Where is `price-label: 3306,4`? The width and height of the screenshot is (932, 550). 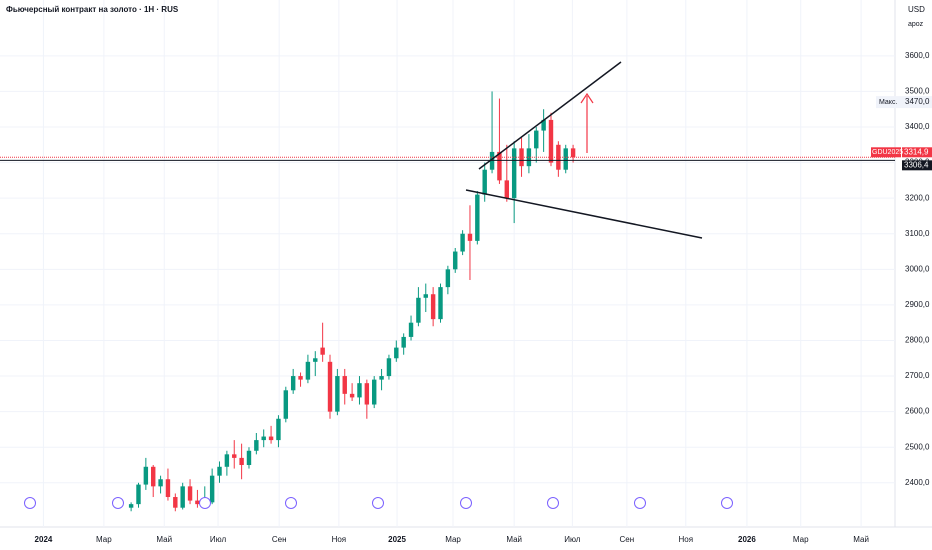 price-label: 3306,4 is located at coordinates (916, 164).